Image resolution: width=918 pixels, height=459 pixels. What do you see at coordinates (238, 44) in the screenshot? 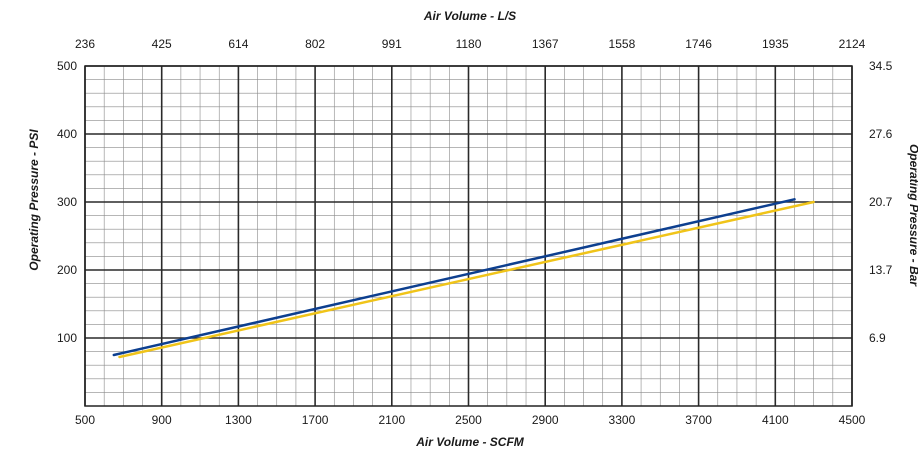
I see `x2-tick-label: 614` at bounding box center [238, 44].